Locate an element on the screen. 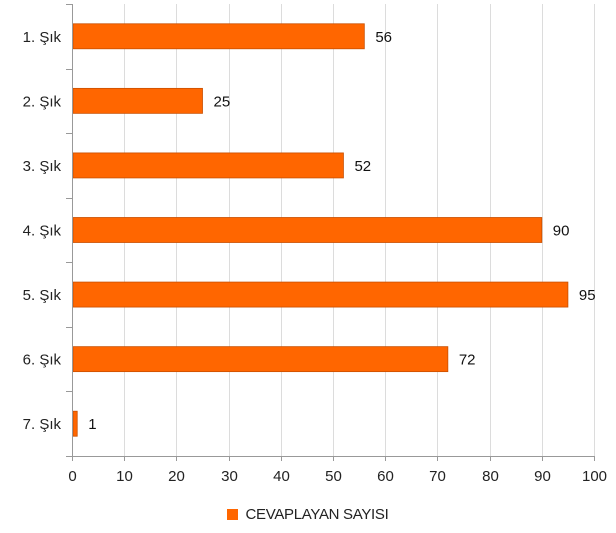 The height and width of the screenshot is (533, 616). data-label: 1 is located at coordinates (92, 424).